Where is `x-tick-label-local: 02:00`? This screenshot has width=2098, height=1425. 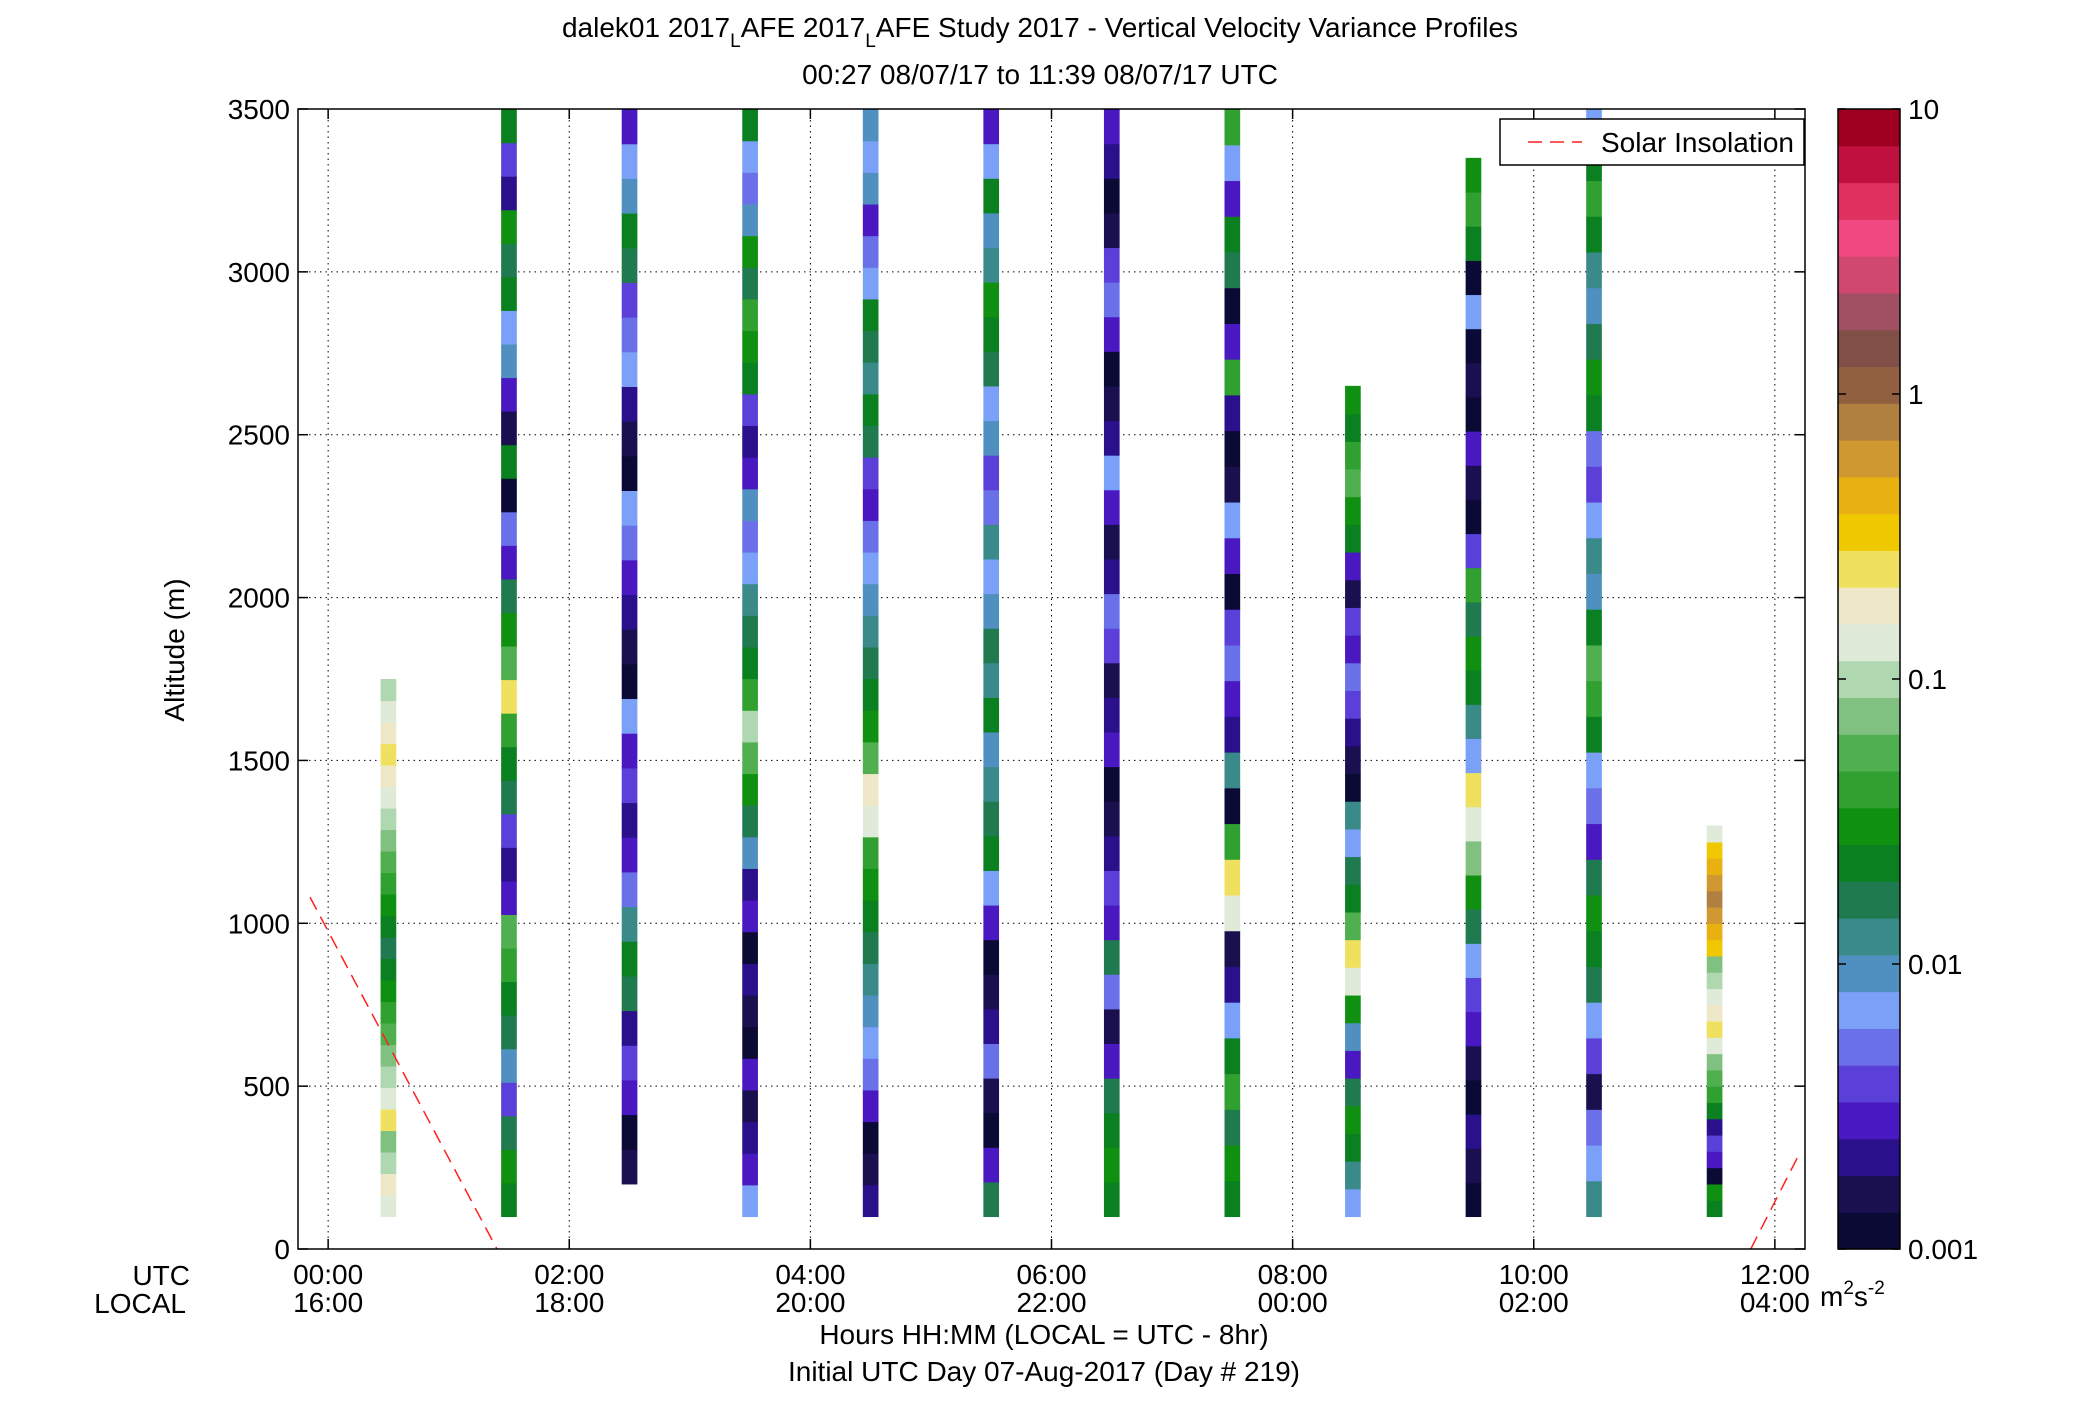
x-tick-label-local: 02:00 is located at coordinates (1534, 1302).